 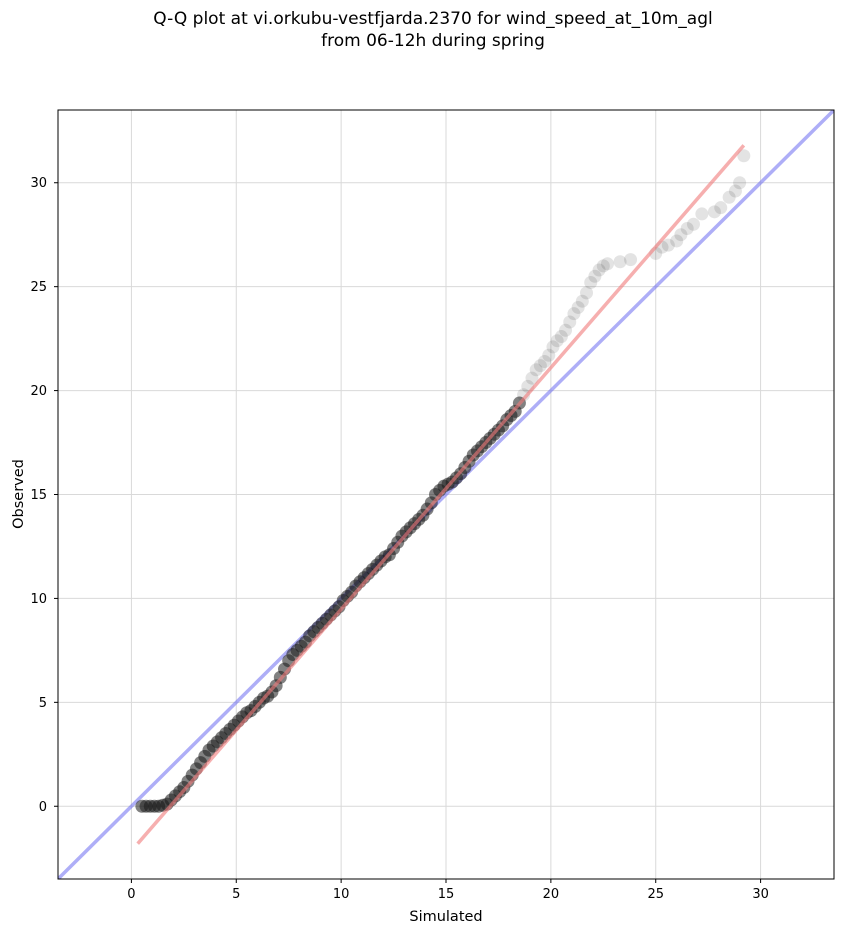 I want to click on y-axis-label: Observed, so click(x=19, y=494).